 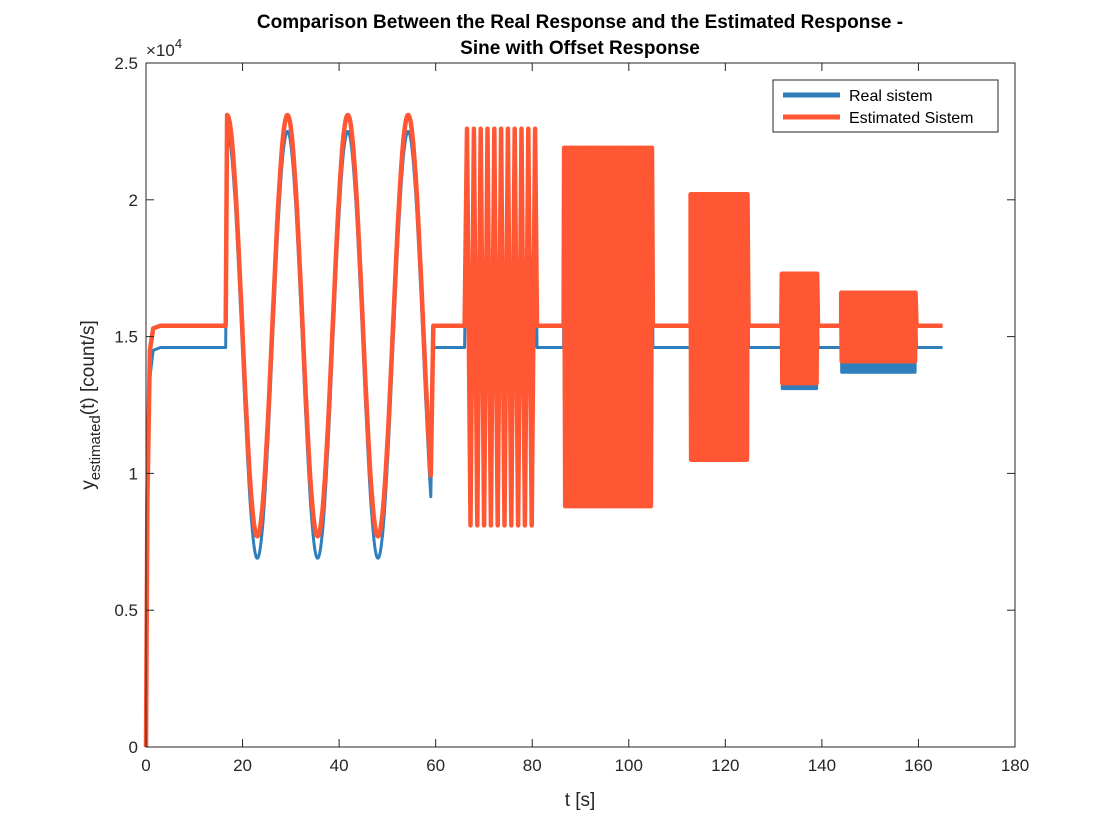 I want to click on x-tick-label: 180, so click(x=1015, y=765).